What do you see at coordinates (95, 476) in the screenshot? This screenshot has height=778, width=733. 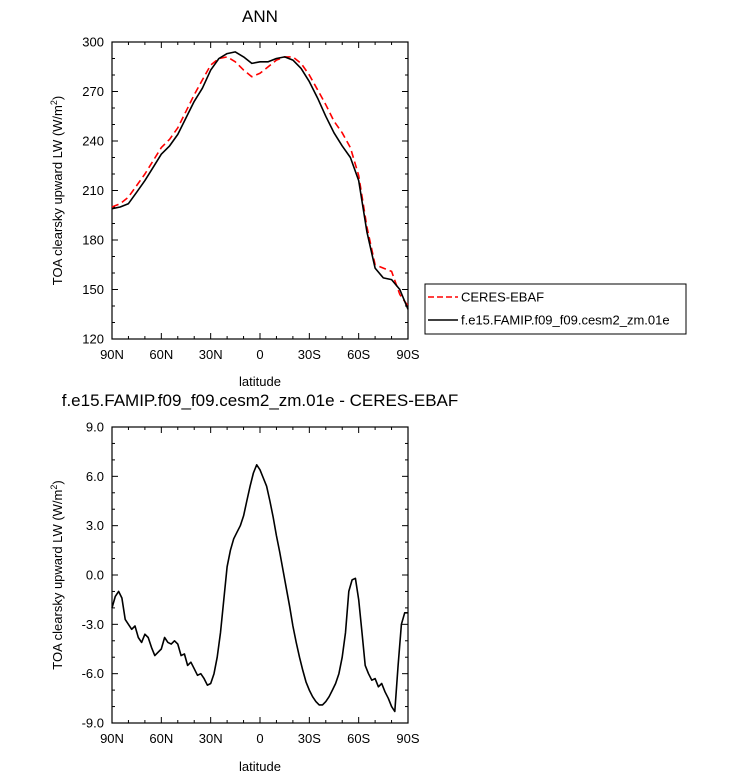 I see `y-tick-label: 6.0` at bounding box center [95, 476].